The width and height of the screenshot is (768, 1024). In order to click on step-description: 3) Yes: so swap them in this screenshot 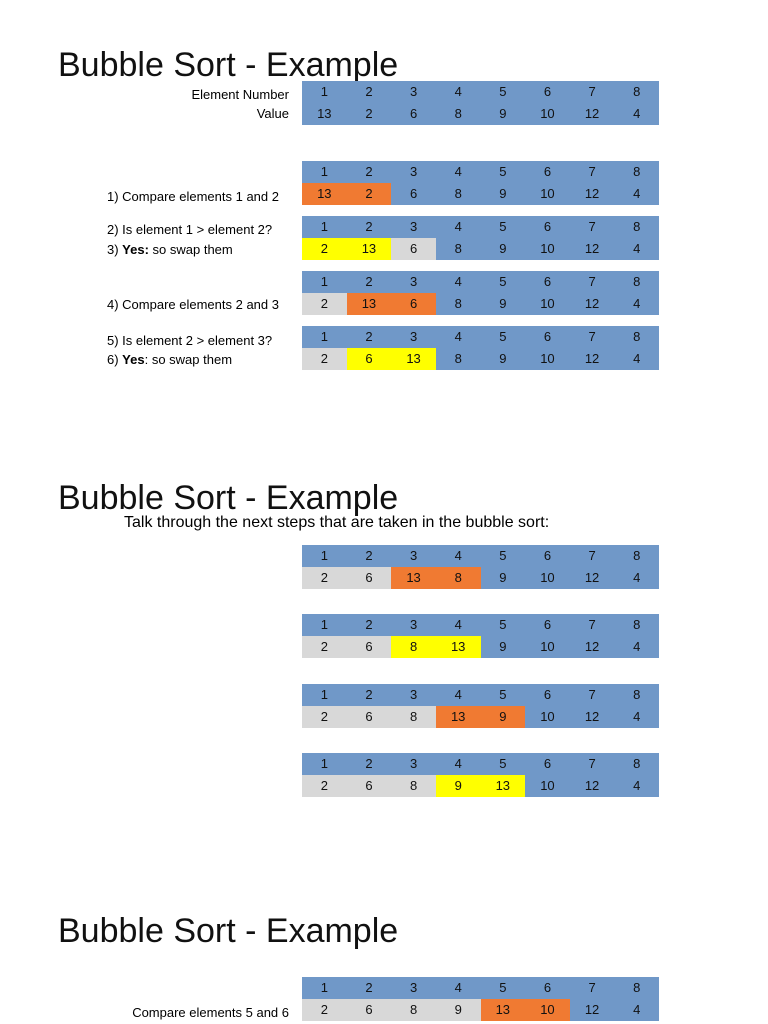, I will do `click(170, 249)`.